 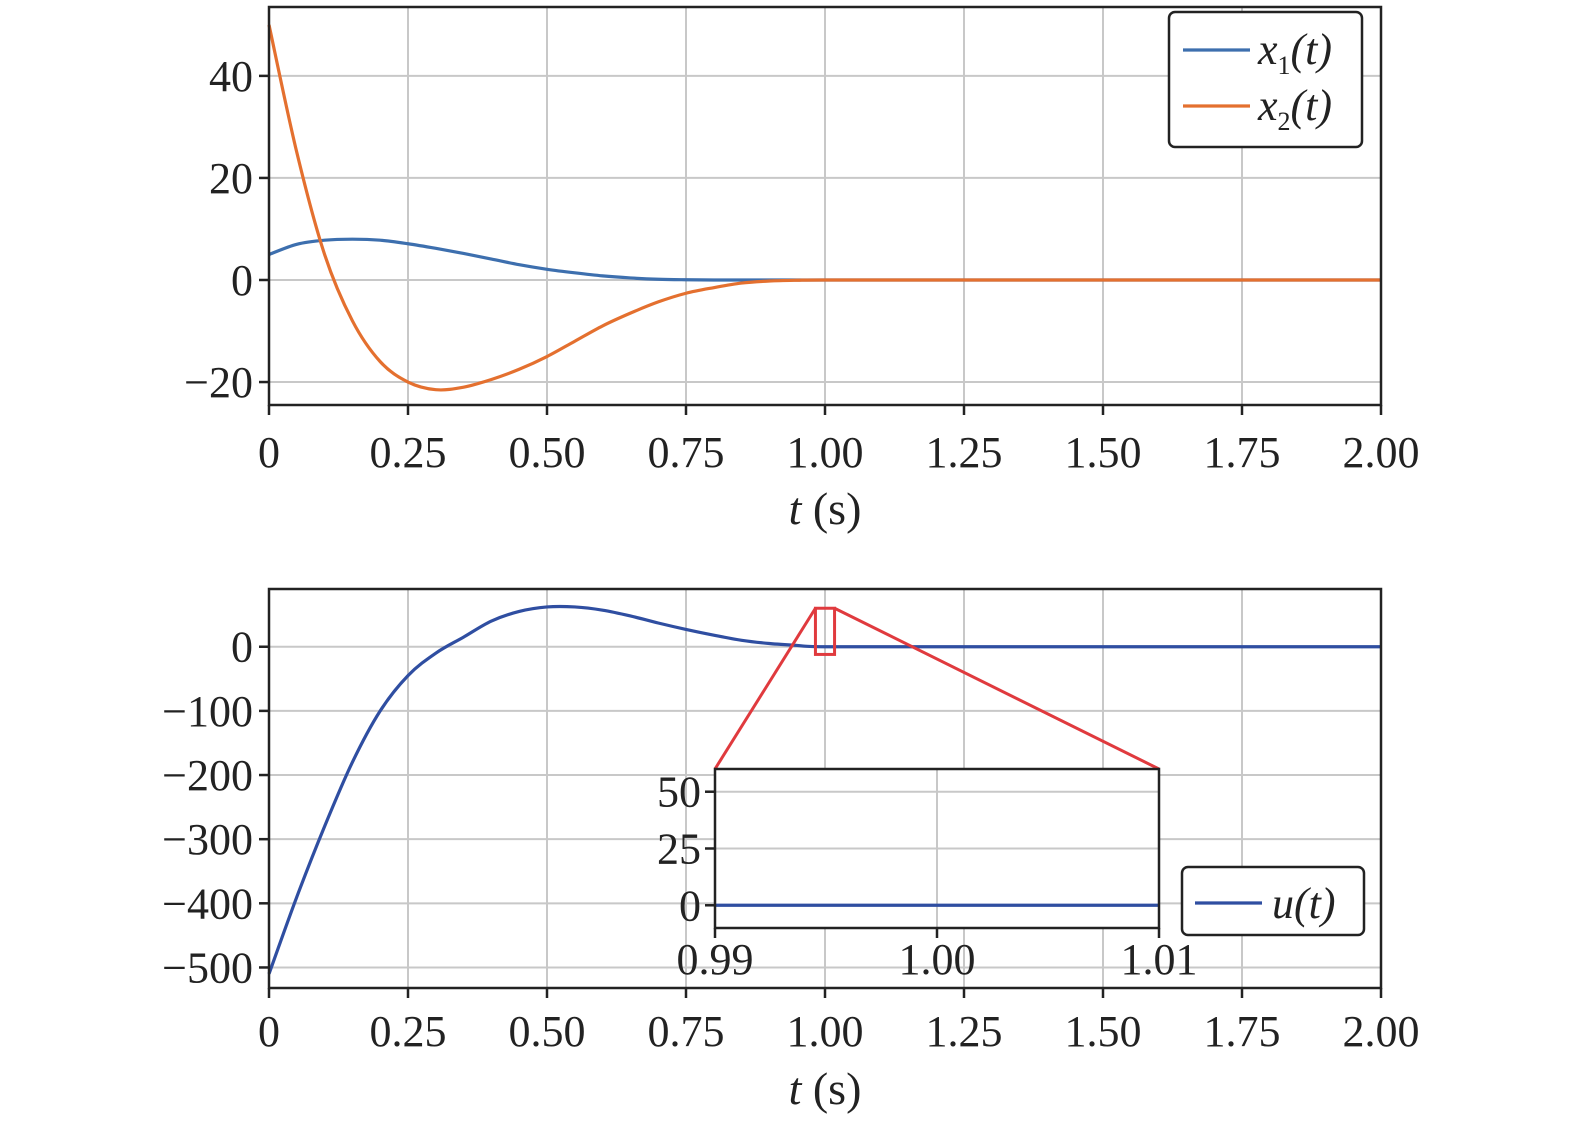 What do you see at coordinates (547, 1031) in the screenshot?
I see `bottom-xtick-label-2: 0.50` at bounding box center [547, 1031].